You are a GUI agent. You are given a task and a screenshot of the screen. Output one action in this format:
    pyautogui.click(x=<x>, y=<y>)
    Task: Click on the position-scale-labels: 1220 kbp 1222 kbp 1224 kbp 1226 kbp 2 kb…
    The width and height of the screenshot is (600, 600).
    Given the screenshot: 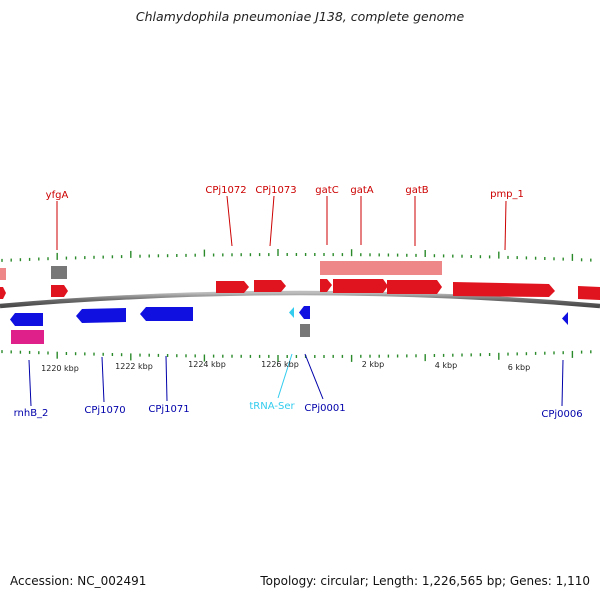 What is the action you would take?
    pyautogui.click(x=285, y=366)
    